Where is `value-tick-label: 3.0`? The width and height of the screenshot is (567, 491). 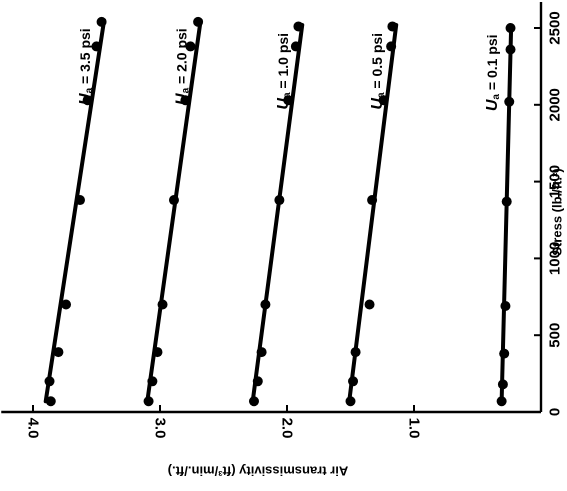 value-tick-label: 3.0 is located at coordinates (160, 428).